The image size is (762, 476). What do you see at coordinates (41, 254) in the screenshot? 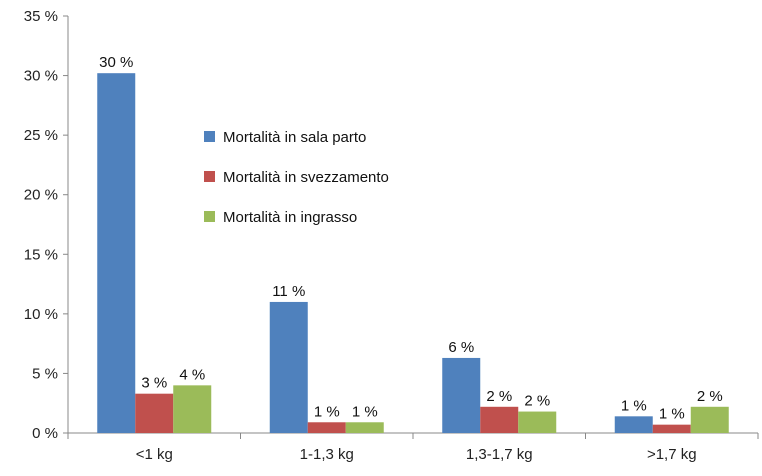
I see `y-tick-label: 15 %` at bounding box center [41, 254].